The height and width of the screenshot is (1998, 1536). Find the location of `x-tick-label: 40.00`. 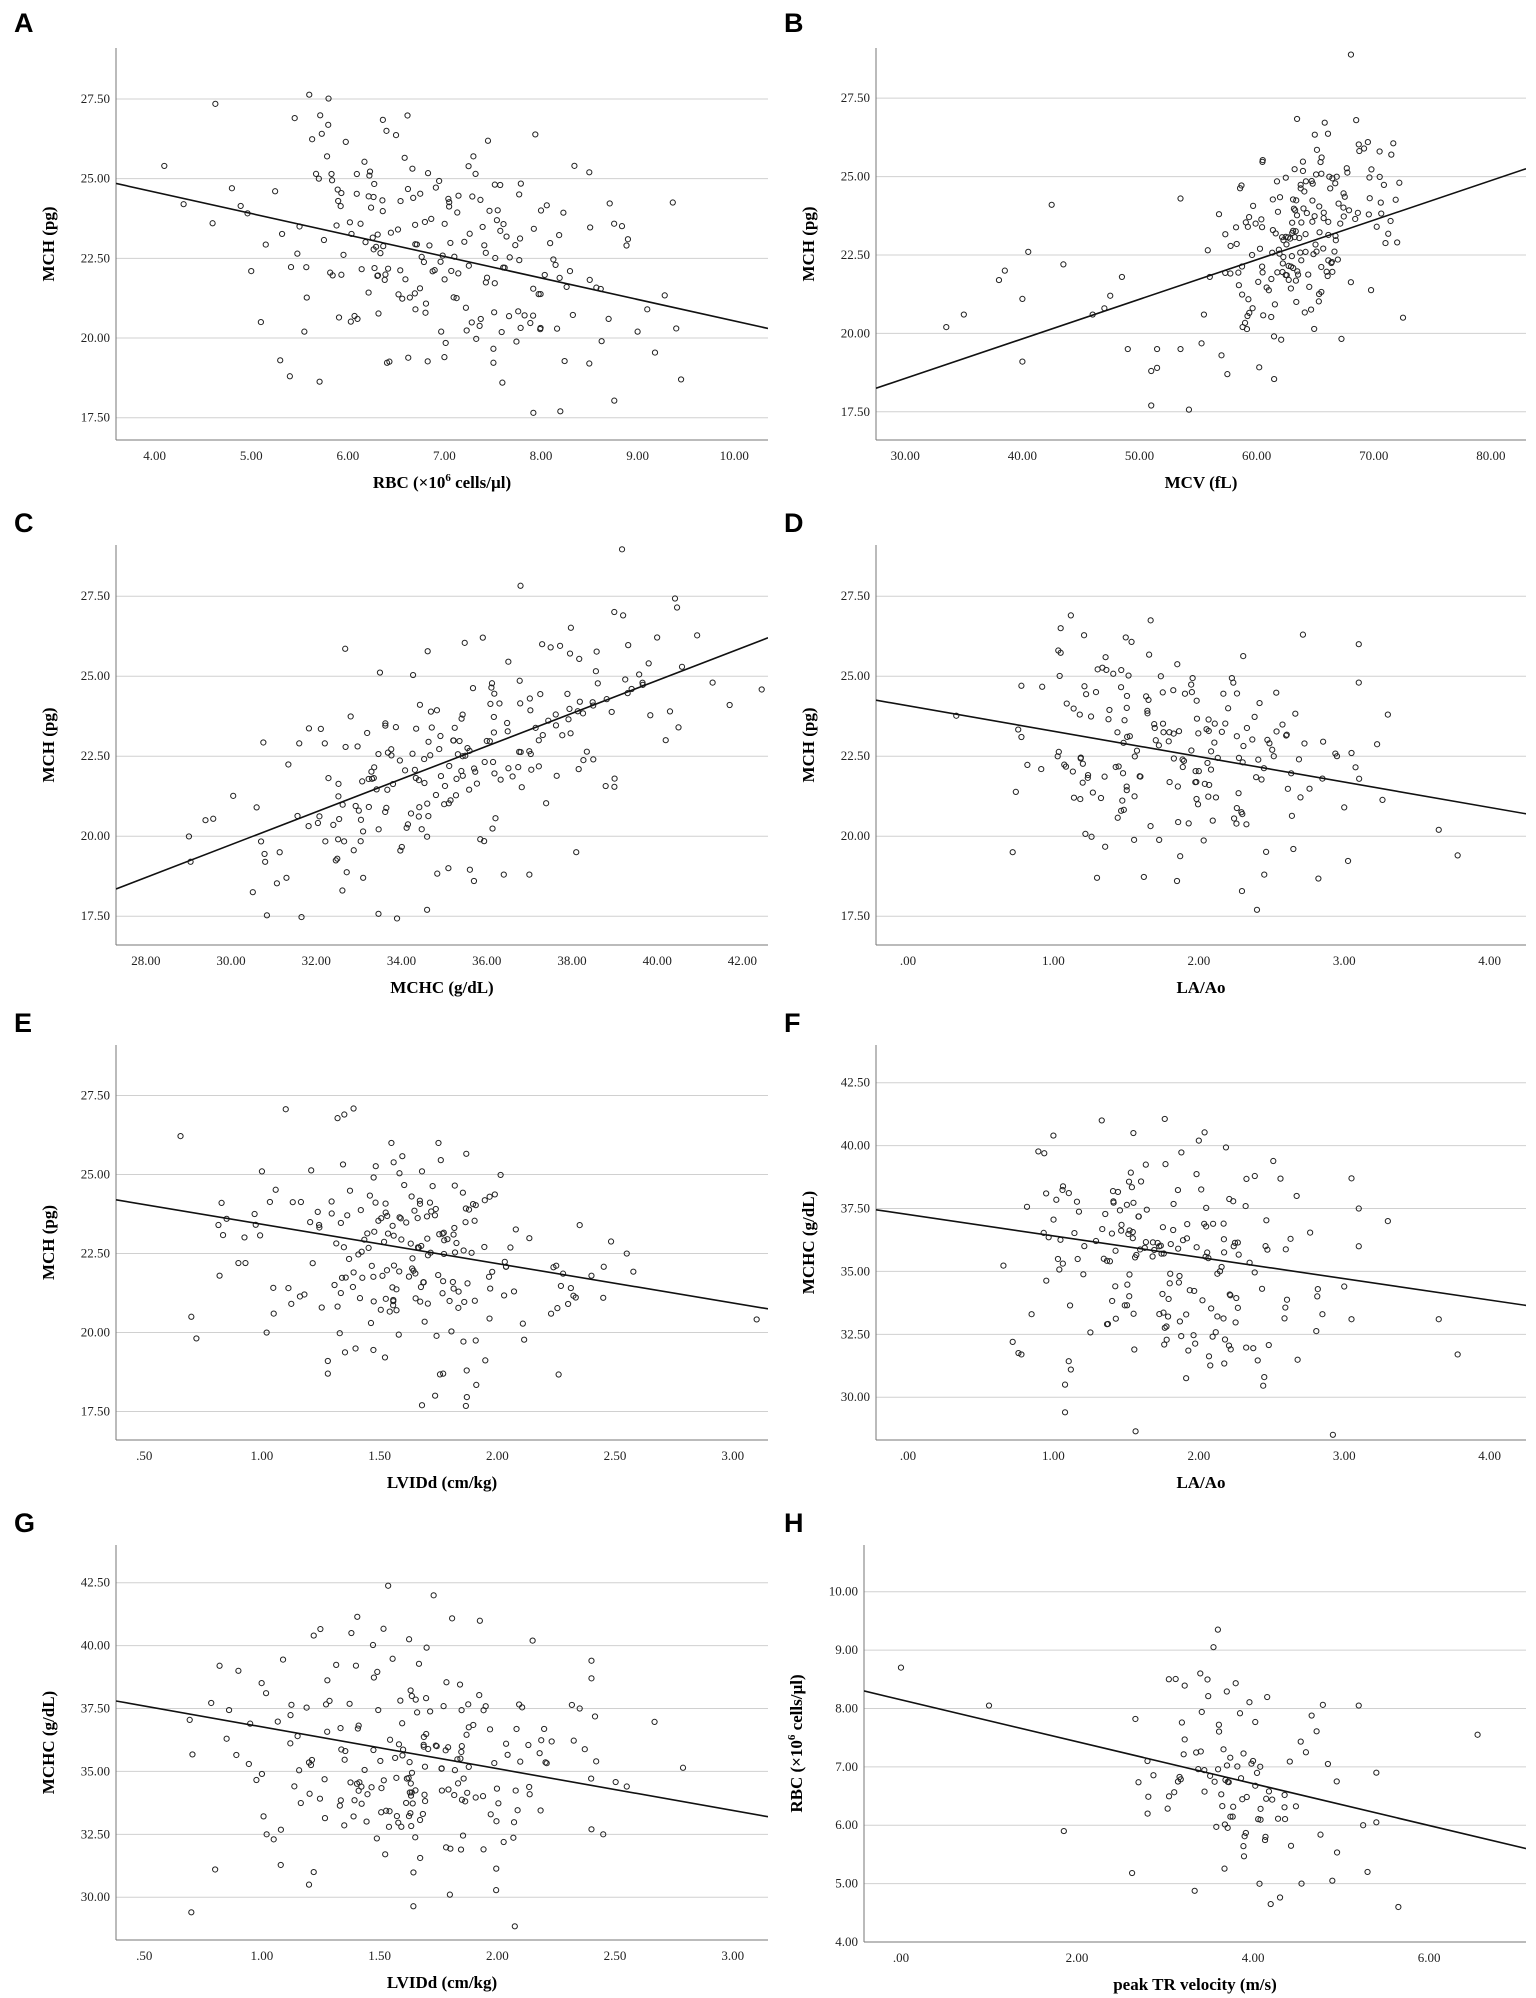

x-tick-label: 40.00 is located at coordinates (657, 960).